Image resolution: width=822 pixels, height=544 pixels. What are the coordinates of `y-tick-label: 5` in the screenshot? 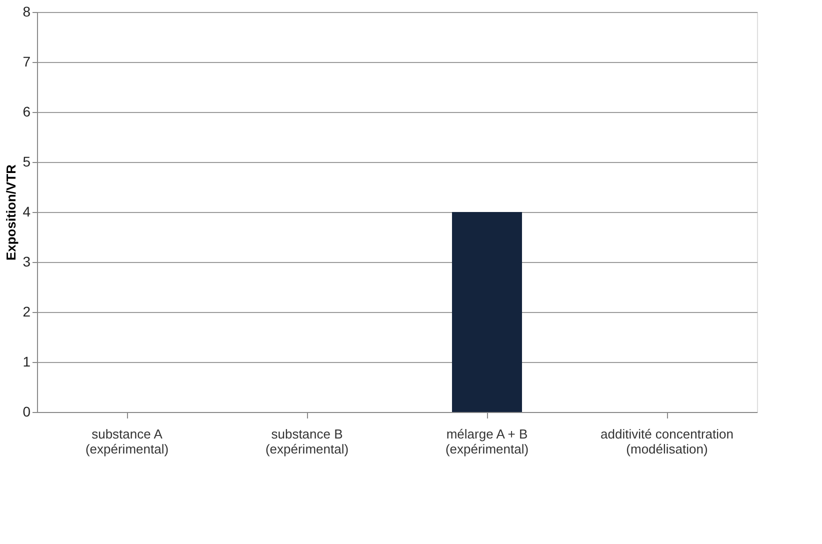 It's located at (26, 162).